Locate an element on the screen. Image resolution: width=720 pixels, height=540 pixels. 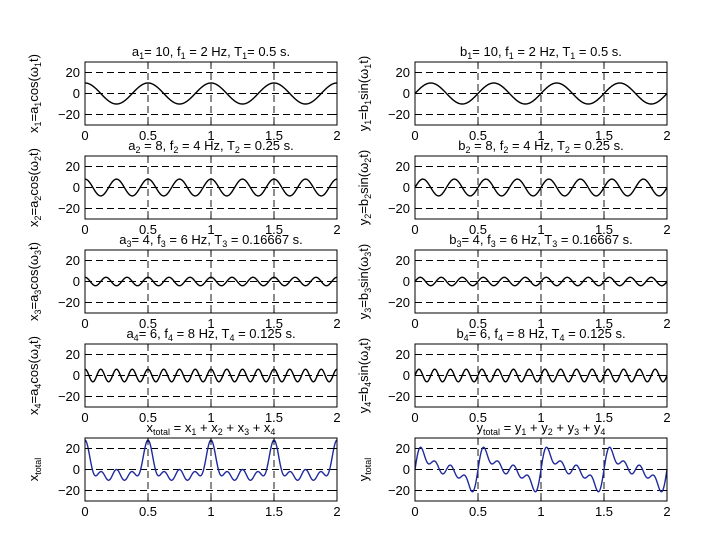
ylabel-segment: =a is located at coordinates (33, 396).